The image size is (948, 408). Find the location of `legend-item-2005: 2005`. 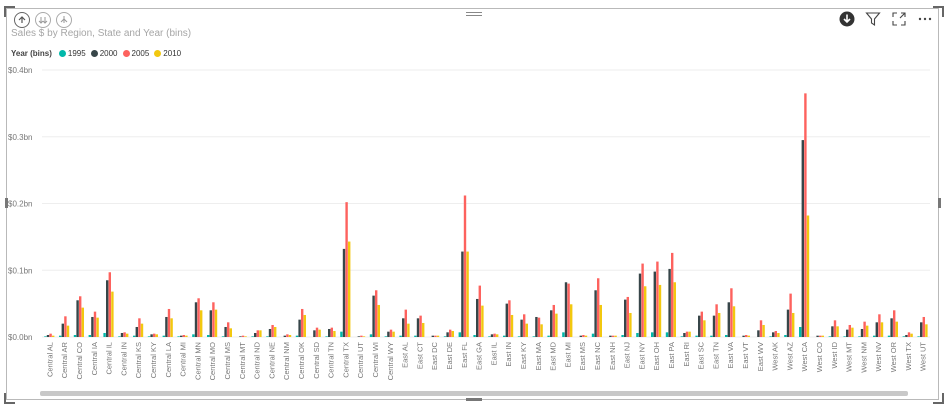

legend-item-2005: 2005 is located at coordinates (135, 53).